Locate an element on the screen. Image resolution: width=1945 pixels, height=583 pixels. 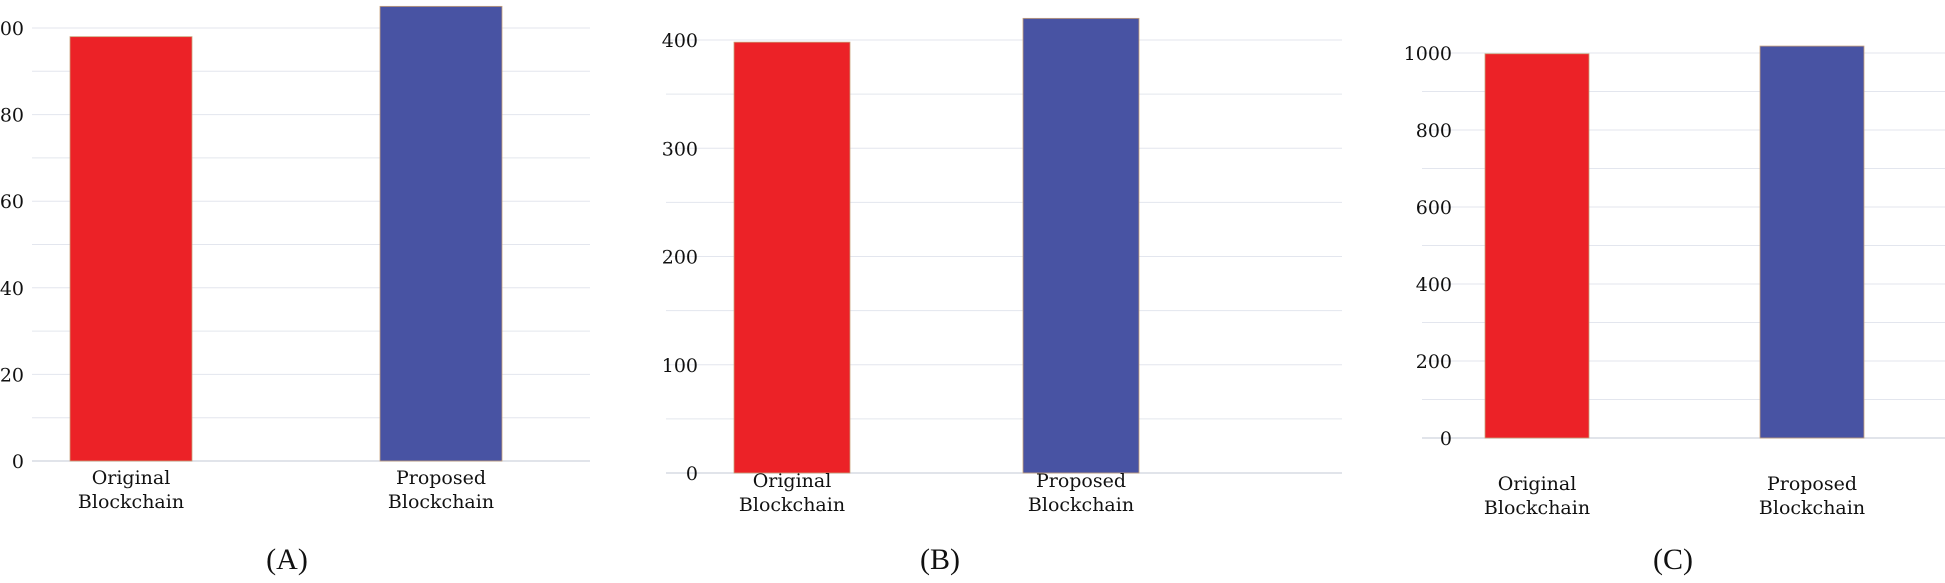
y-tick-label: 40 is located at coordinates (12, 289).